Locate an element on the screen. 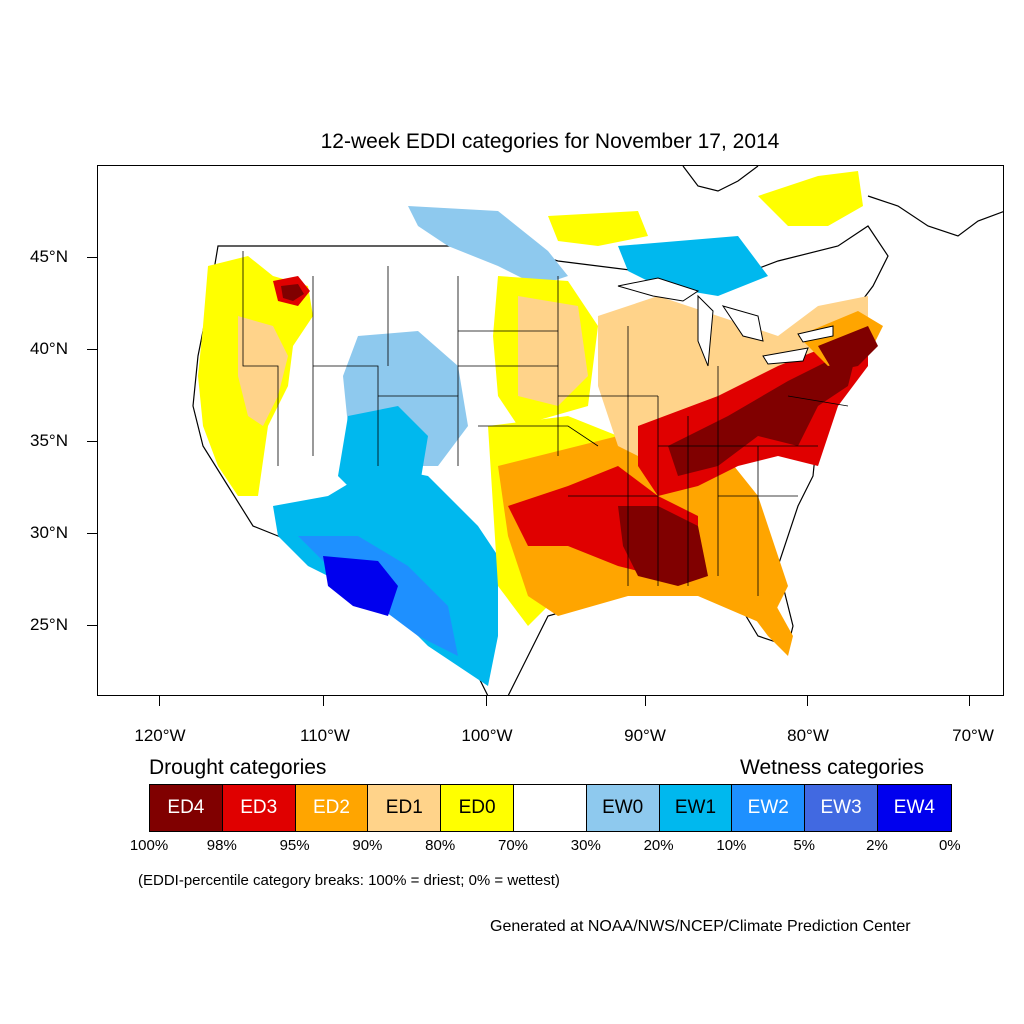 This screenshot has width=1024, height=1024. legend-swatch-ed2: ED2 is located at coordinates (332, 808).